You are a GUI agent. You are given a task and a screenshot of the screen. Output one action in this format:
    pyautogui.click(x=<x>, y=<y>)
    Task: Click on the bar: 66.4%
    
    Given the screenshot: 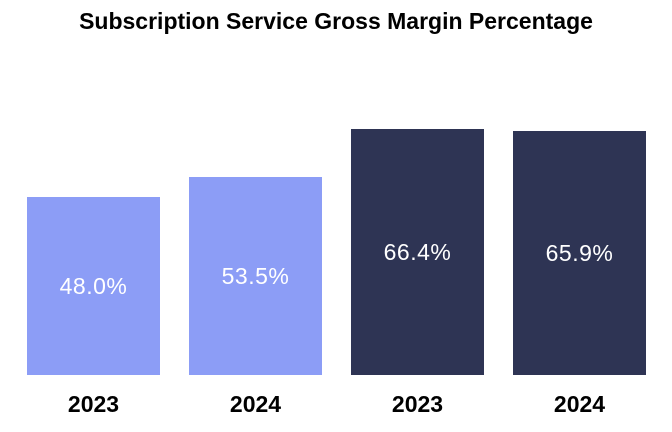 What is the action you would take?
    pyautogui.click(x=417, y=252)
    